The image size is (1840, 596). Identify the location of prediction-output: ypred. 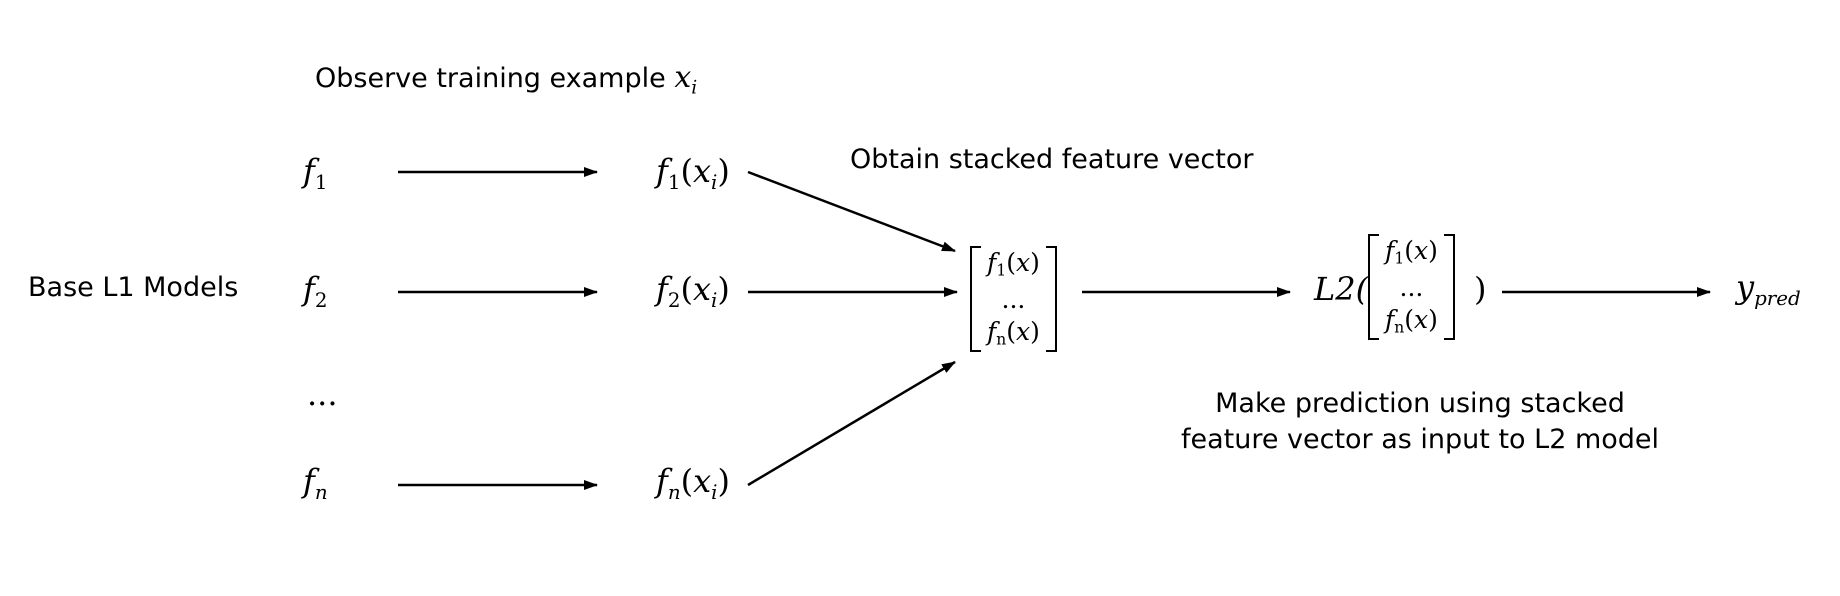
(1768, 289).